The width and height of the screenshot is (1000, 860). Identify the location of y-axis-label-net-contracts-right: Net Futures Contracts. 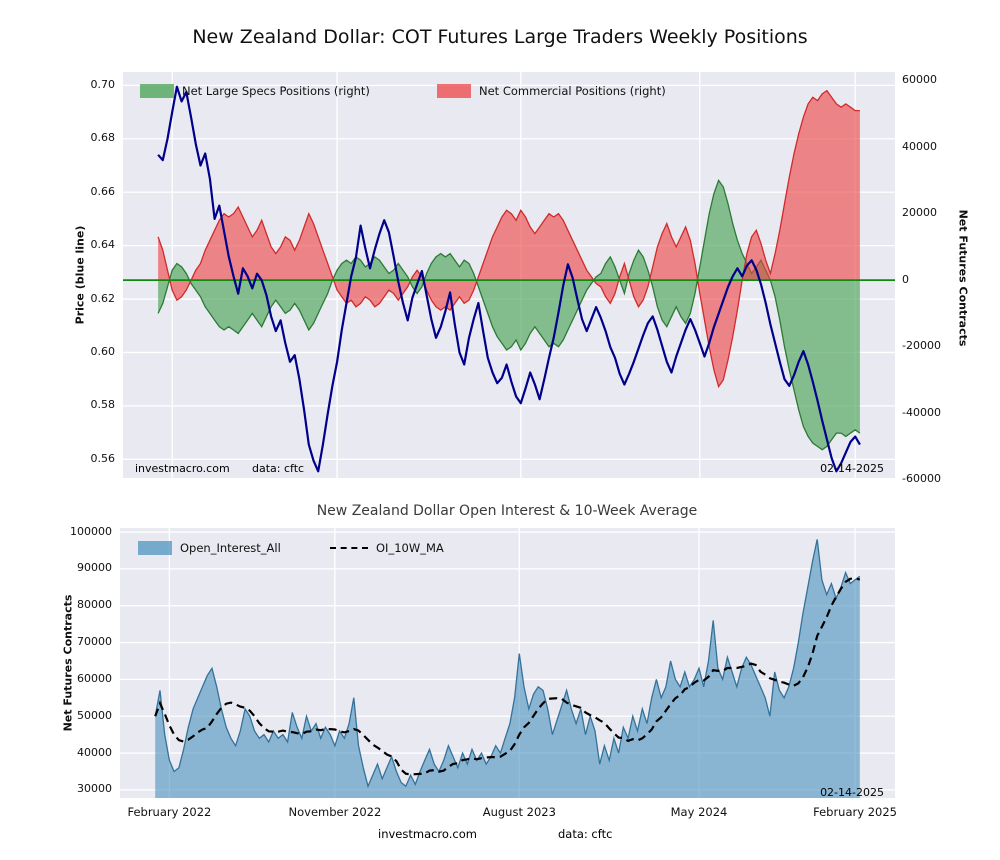
(963, 278).